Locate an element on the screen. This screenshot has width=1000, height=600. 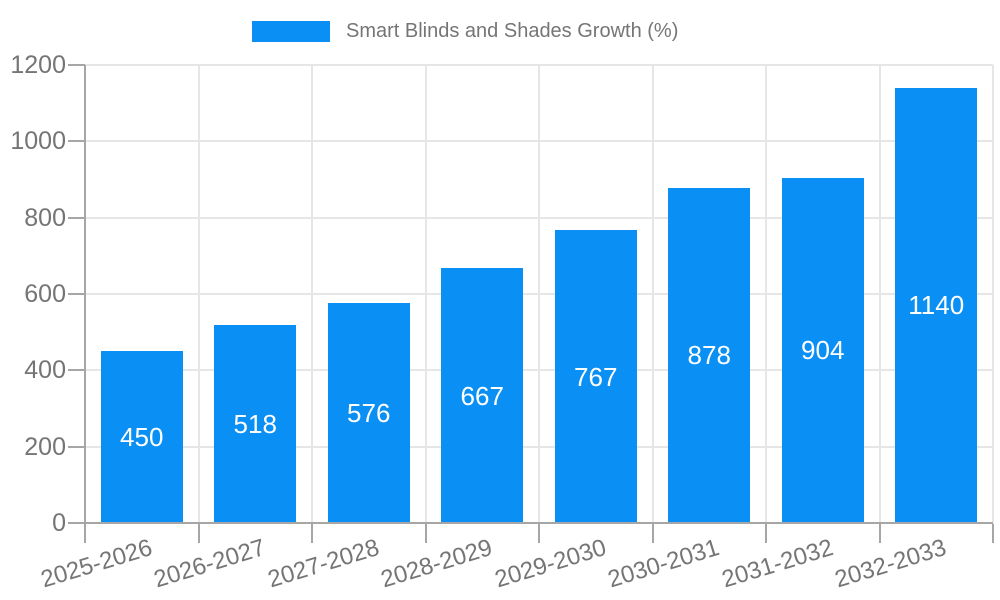
bar: 904 is located at coordinates (822, 350).